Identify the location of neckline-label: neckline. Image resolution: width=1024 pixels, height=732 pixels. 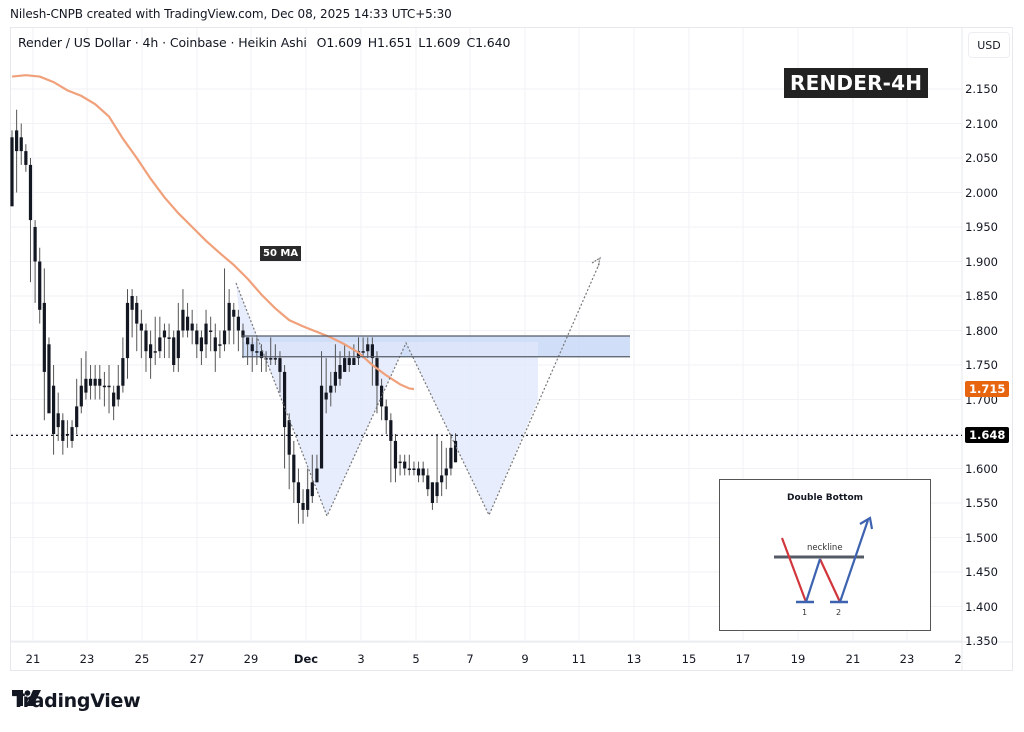
(825, 548).